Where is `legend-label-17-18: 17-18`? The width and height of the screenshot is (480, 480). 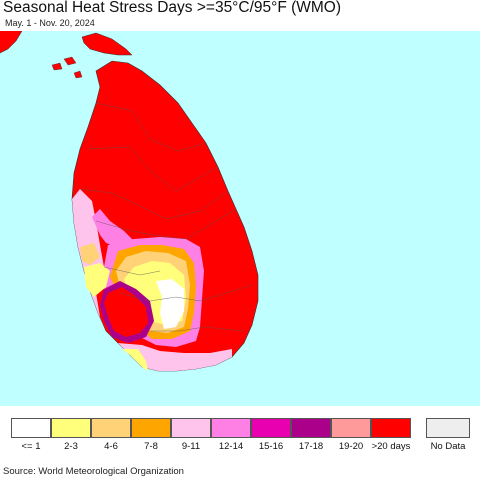
legend-label-17-18: 17-18 is located at coordinates (311, 446).